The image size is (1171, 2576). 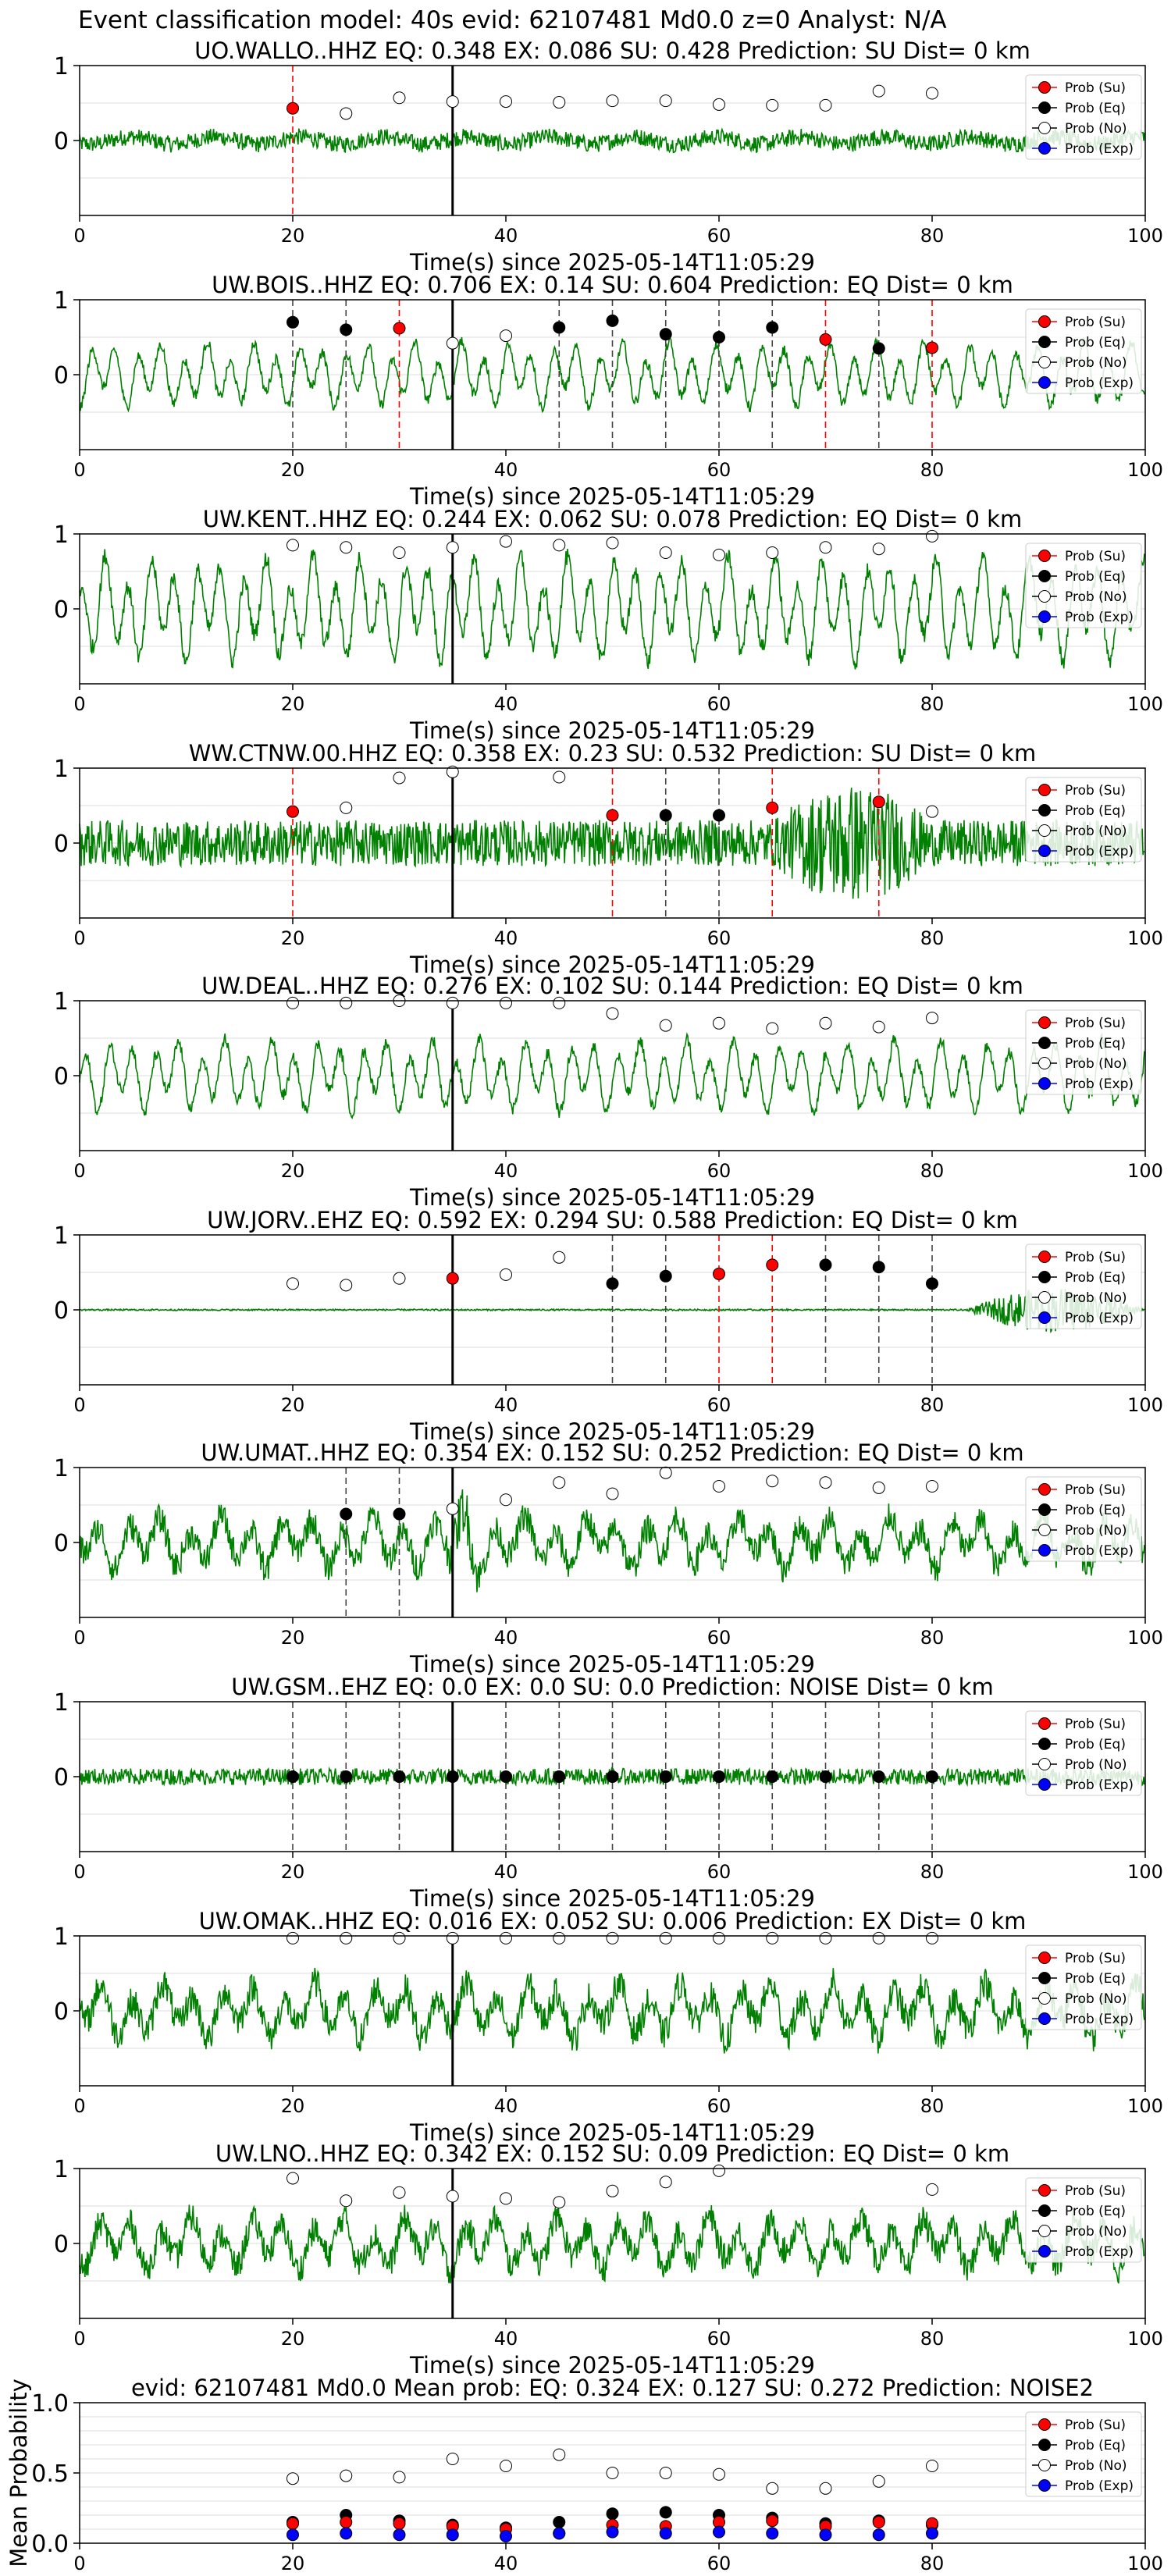 I want to click on legend-box, so click(x=1083, y=2454).